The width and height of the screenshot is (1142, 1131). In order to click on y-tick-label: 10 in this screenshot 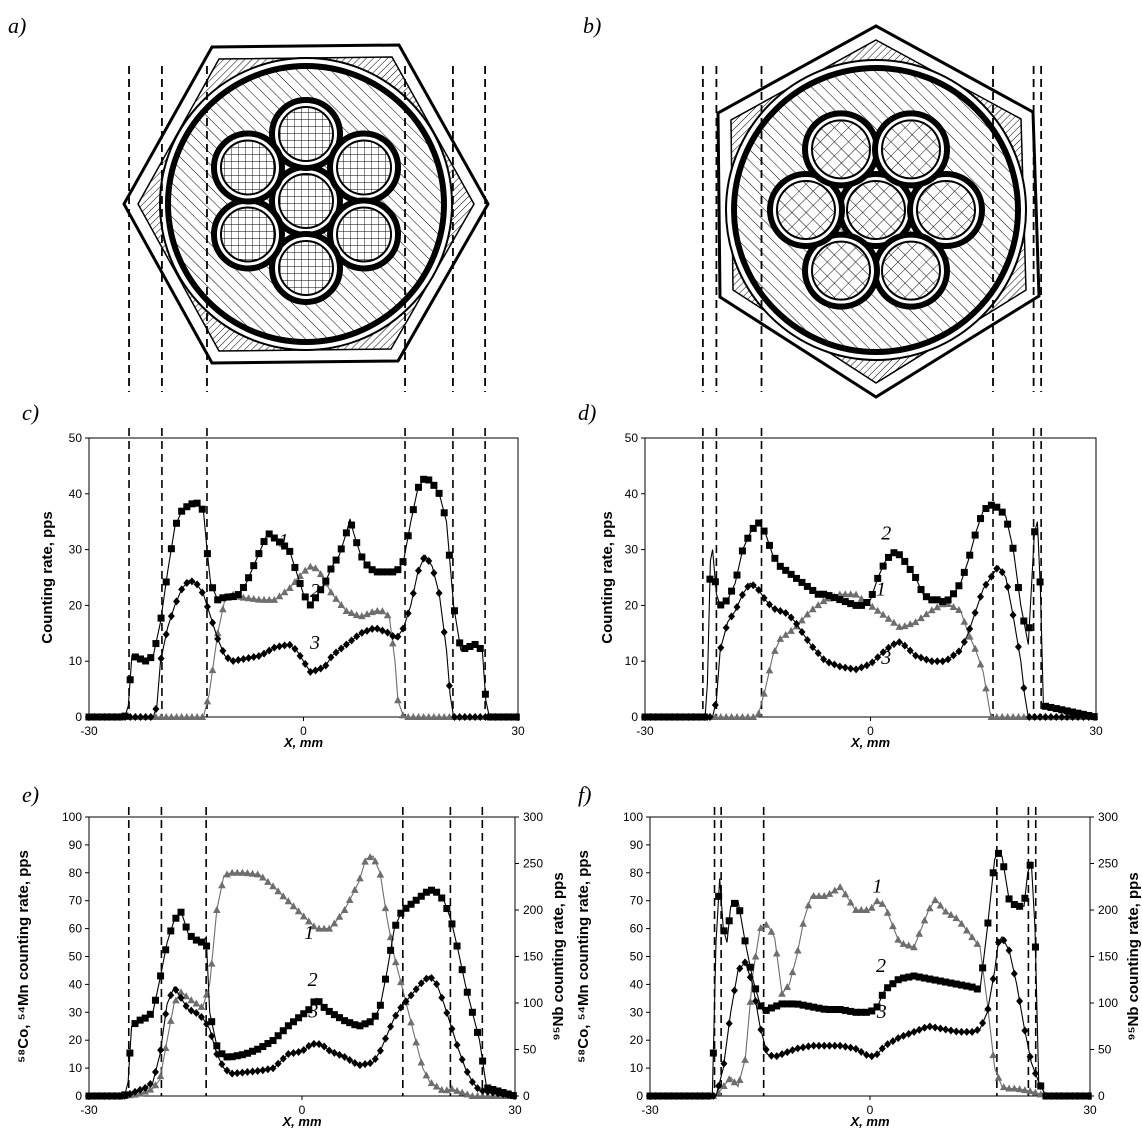, I will do `click(637, 1068)`.